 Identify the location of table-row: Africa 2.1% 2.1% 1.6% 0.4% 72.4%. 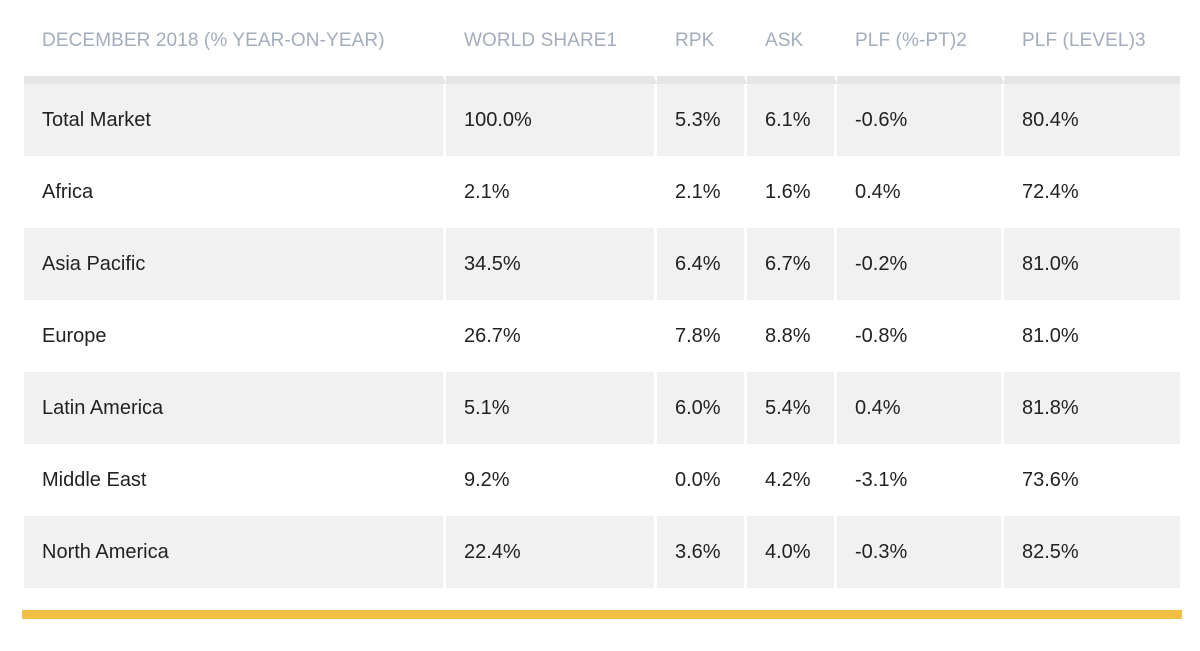
(602, 192).